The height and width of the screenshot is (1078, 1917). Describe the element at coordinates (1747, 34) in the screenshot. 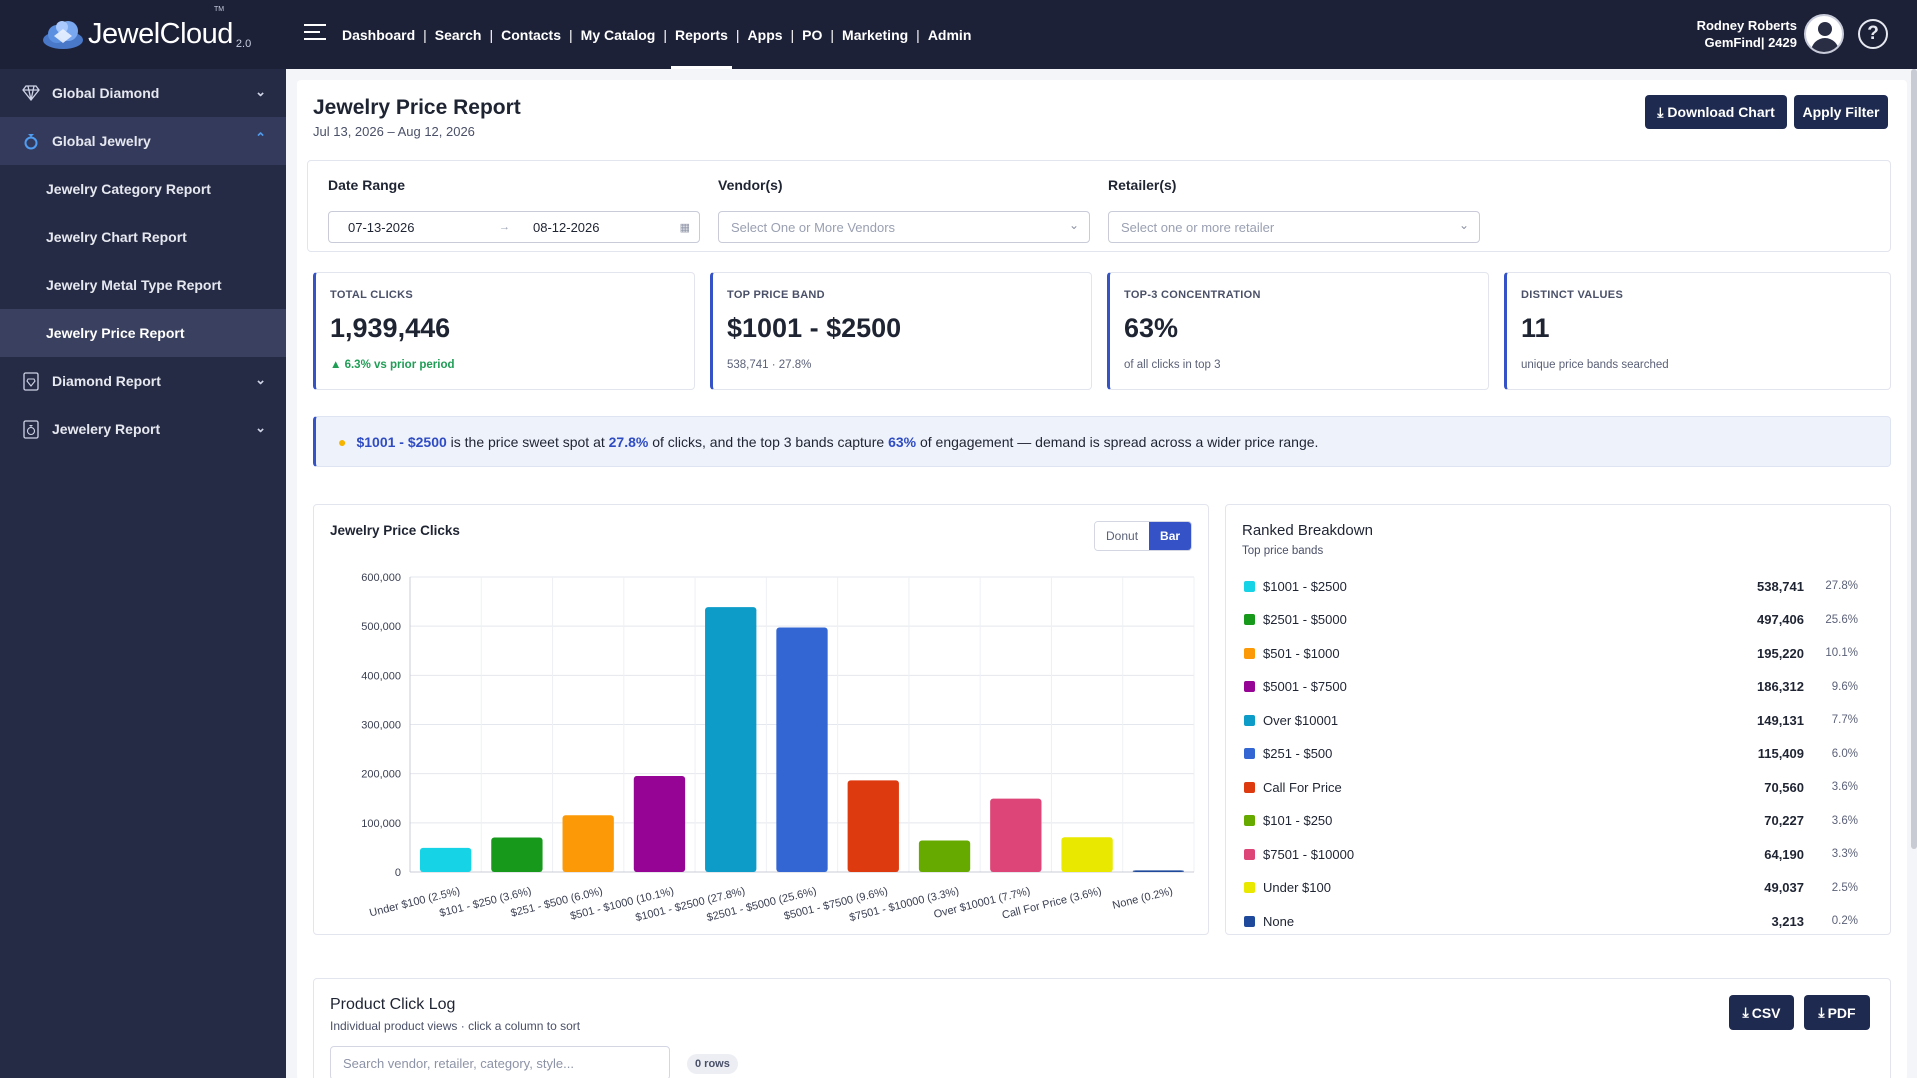

I see `user-info: Rodney Roberts GemFind| 2429` at that location.